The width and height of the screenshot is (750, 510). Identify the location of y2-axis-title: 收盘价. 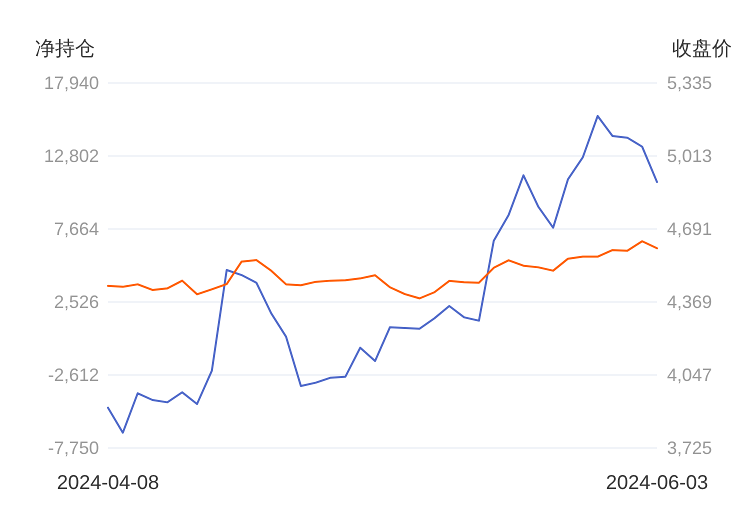
(702, 49).